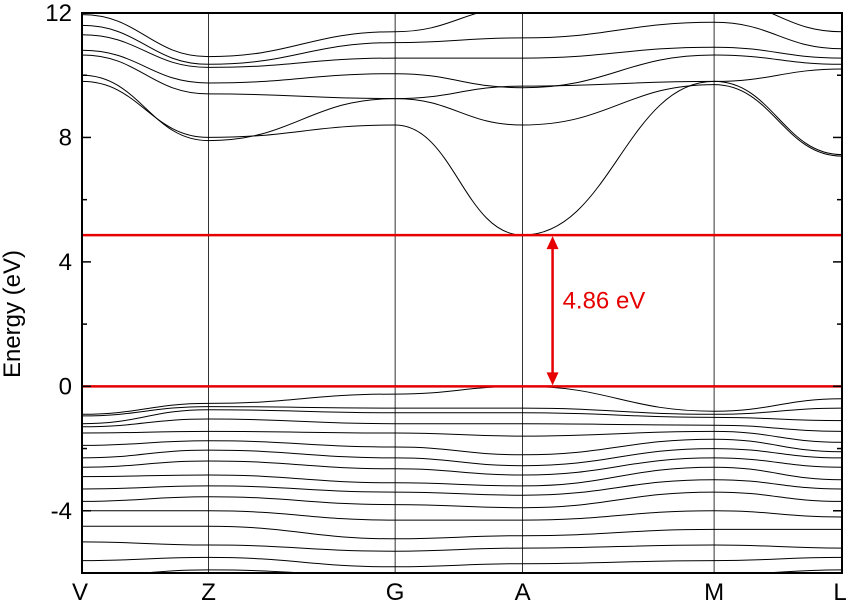  Describe the element at coordinates (552, 379) in the screenshot. I see `gap-arrow-head-down` at that location.